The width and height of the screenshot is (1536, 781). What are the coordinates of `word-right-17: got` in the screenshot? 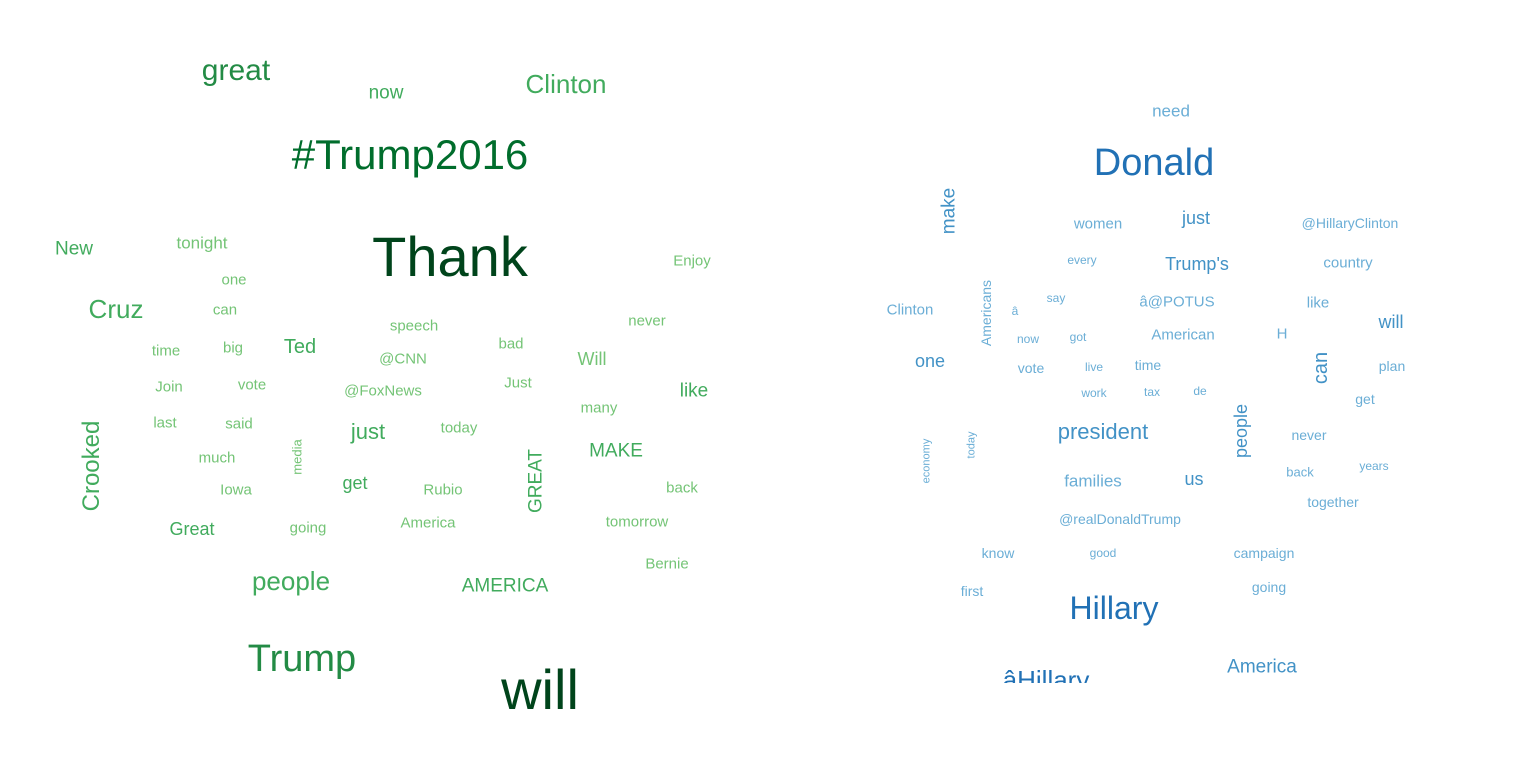 It's located at (1078, 337).